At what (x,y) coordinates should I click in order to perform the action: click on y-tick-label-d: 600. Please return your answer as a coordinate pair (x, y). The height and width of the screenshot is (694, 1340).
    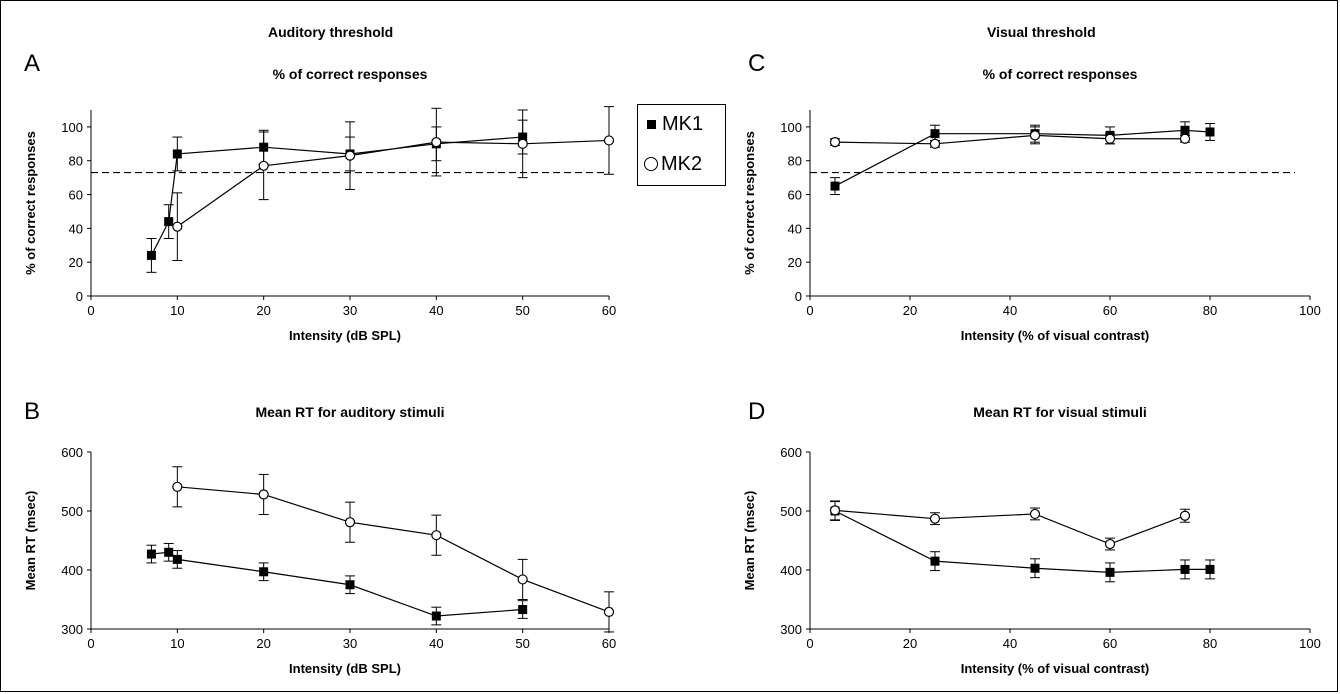
    Looking at the image, I should click on (791, 452).